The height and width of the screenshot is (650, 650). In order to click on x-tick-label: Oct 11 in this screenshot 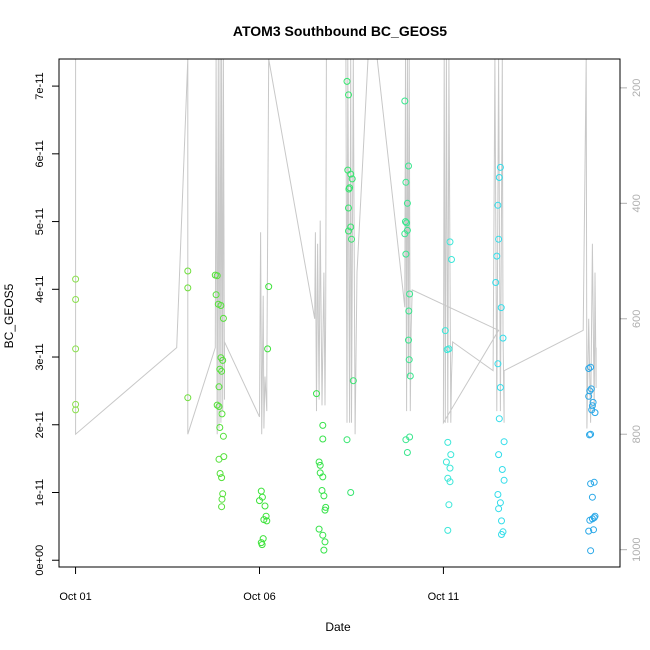, I will do `click(444, 597)`.